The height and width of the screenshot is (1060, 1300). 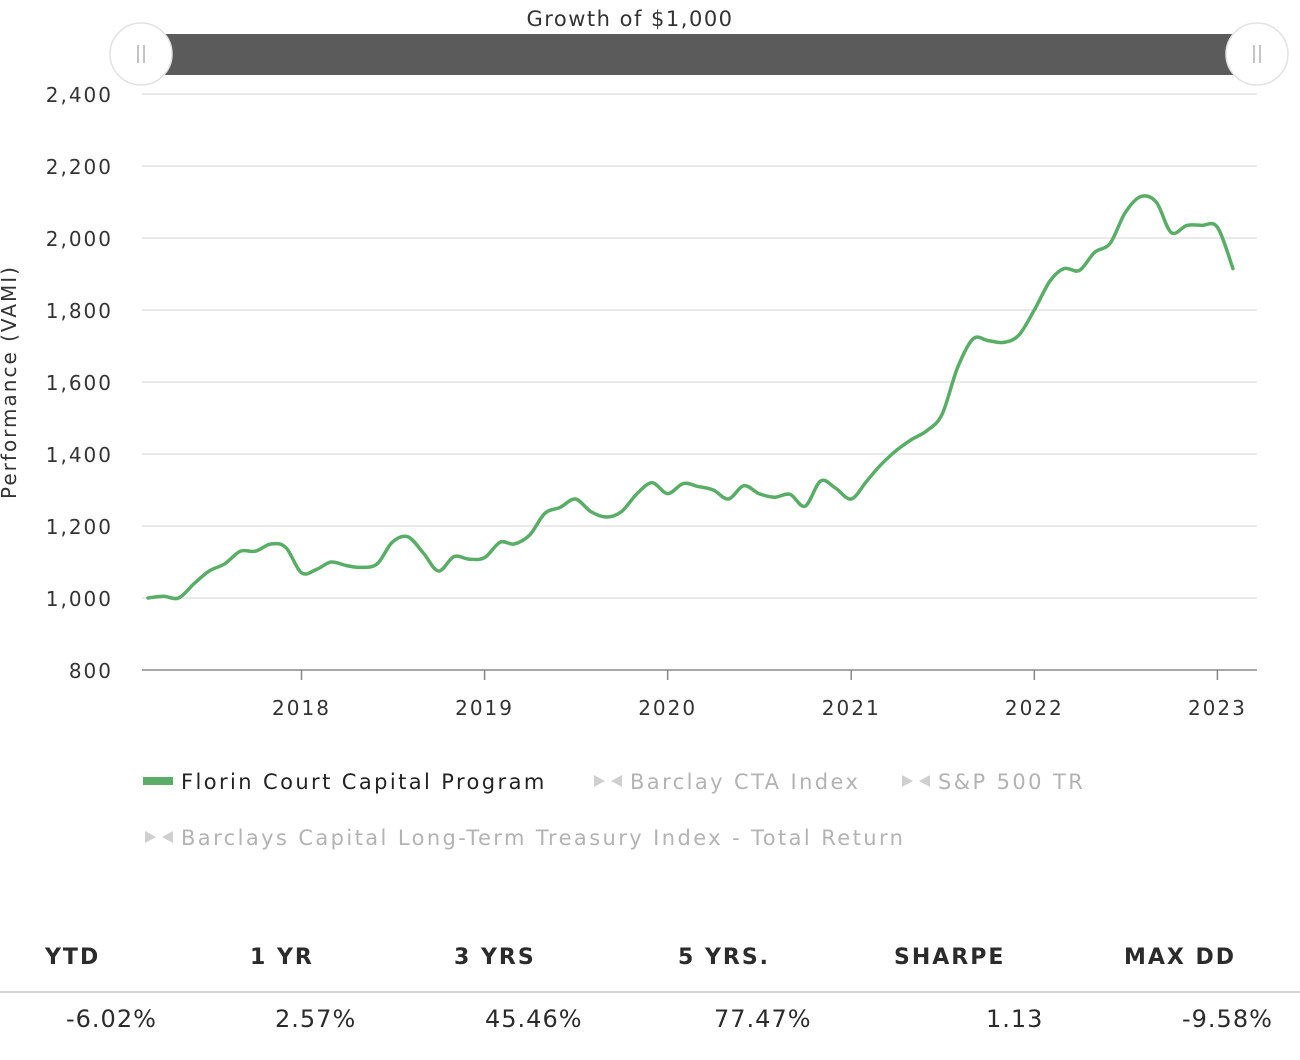 What do you see at coordinates (495, 957) in the screenshot?
I see `stat-header-3yrs: 3 YRS` at bounding box center [495, 957].